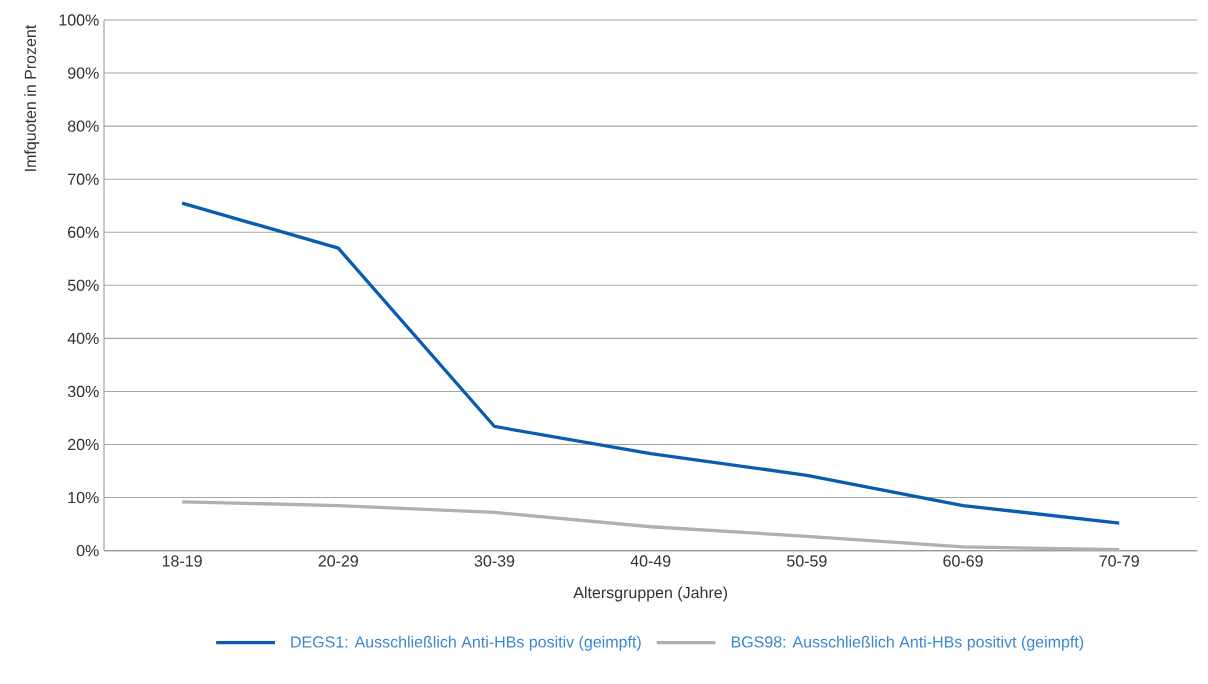  What do you see at coordinates (83, 391) in the screenshot?
I see `y-tick-label: 30%` at bounding box center [83, 391].